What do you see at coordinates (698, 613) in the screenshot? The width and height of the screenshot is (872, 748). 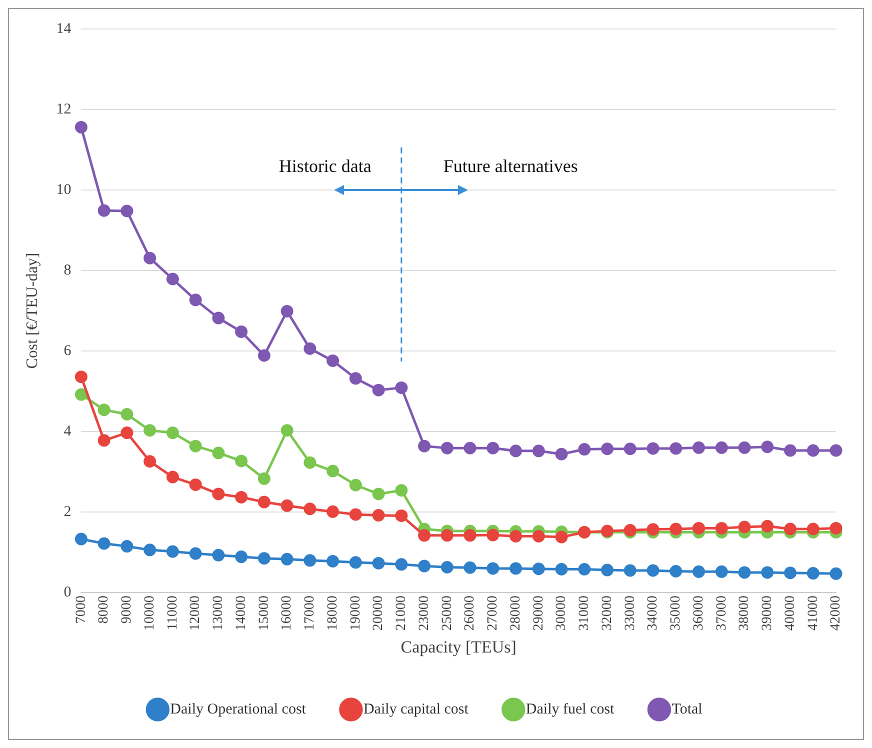 I see `x-tick-label: 36000` at bounding box center [698, 613].